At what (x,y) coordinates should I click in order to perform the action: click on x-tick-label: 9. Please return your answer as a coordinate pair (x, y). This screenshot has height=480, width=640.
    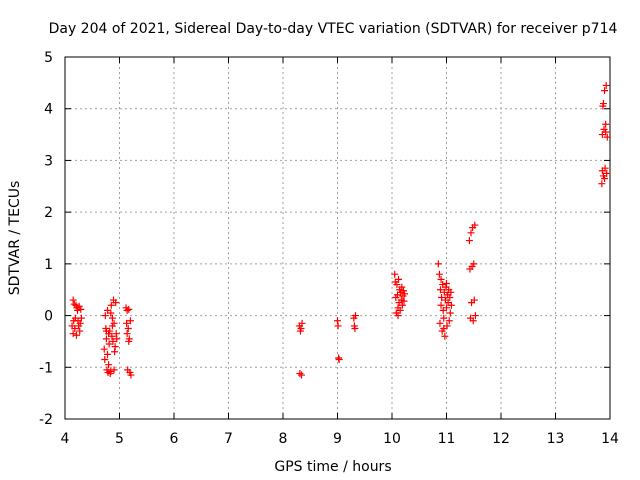
    Looking at the image, I should click on (337, 439).